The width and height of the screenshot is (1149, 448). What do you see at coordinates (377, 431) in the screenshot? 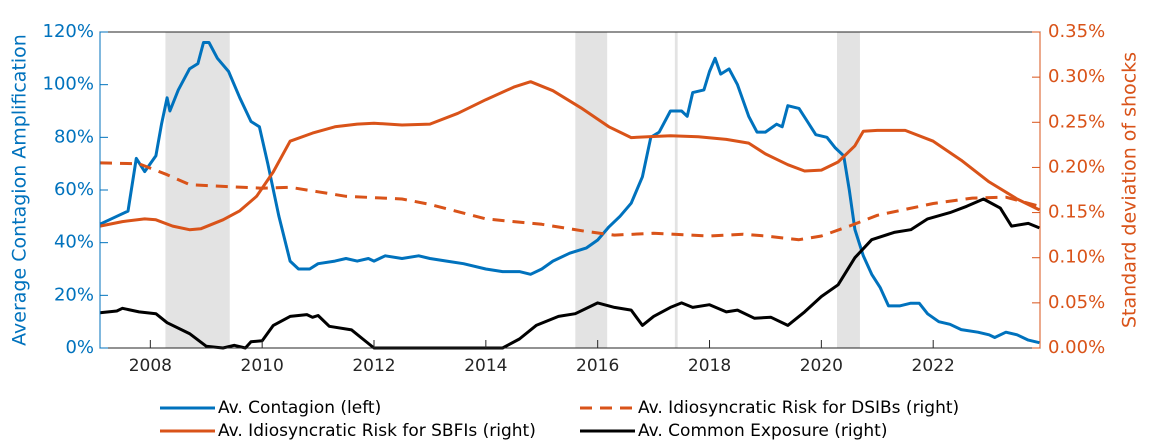
I see `legend-label: Av. Idiosyncratic Risk for SBFIs (right)` at bounding box center [377, 431].